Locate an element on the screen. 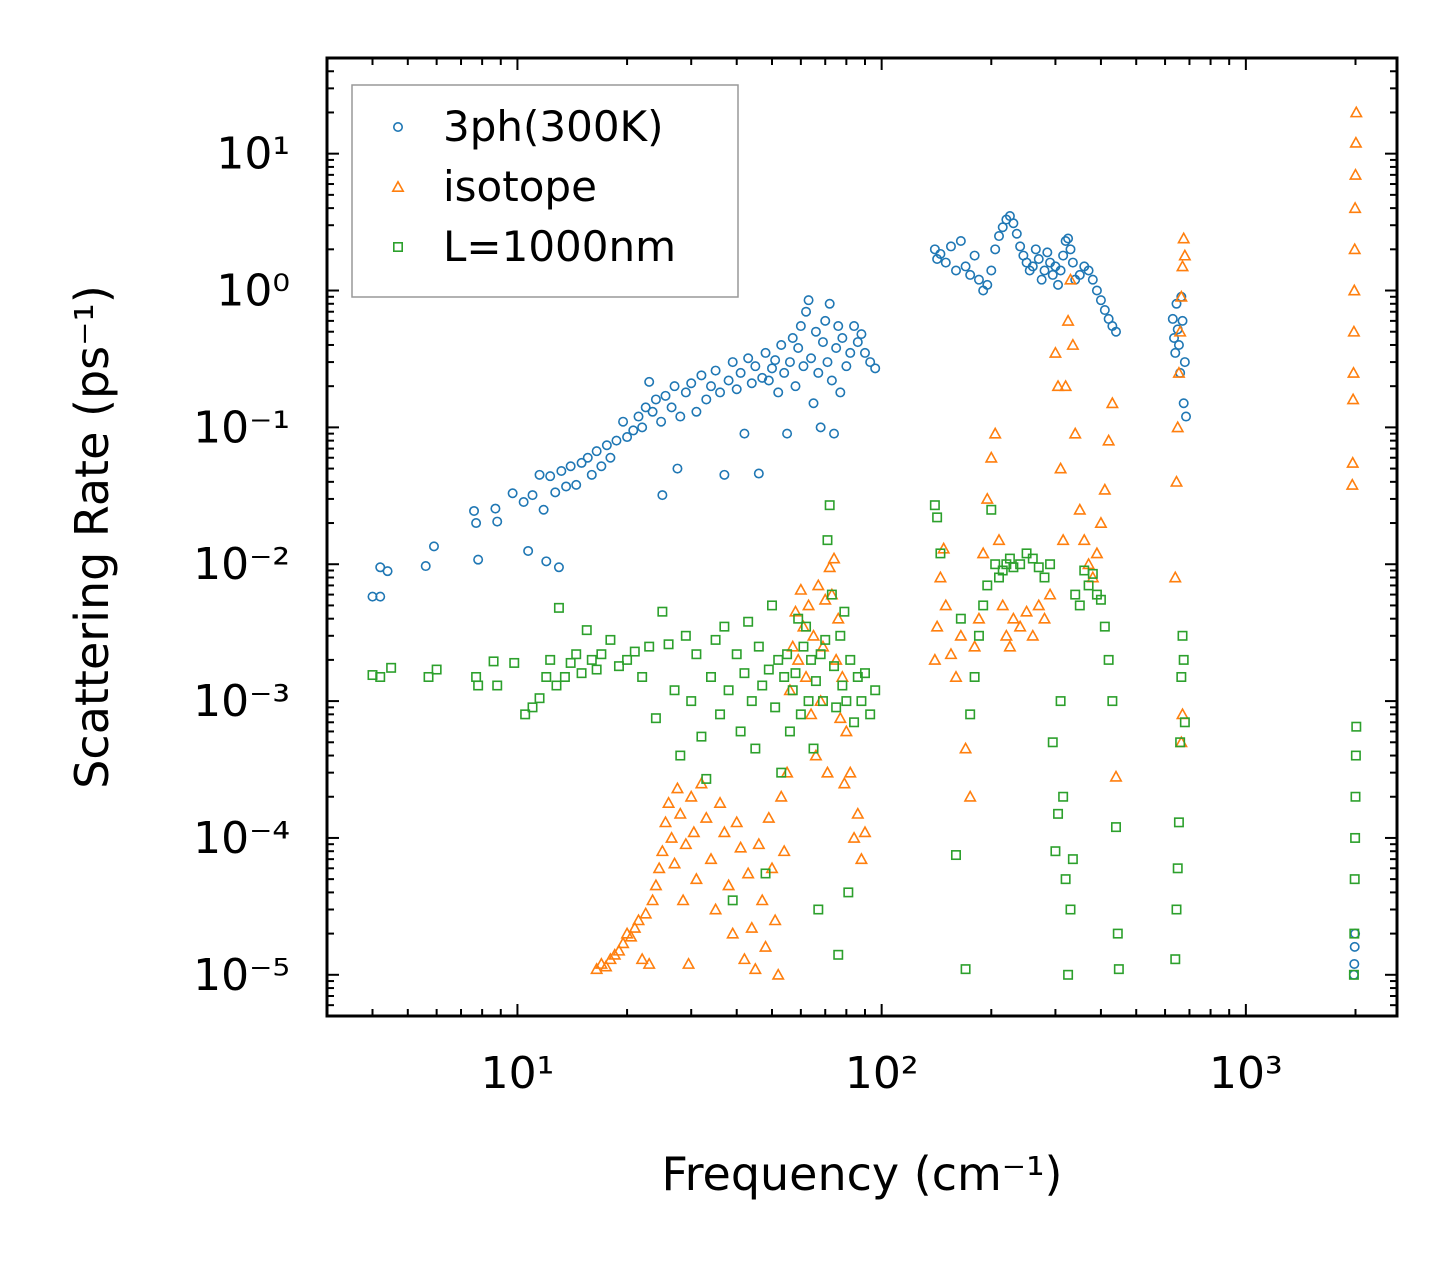 This screenshot has height=1265, width=1455. legend-entry: isotope is located at coordinates (494, 186).